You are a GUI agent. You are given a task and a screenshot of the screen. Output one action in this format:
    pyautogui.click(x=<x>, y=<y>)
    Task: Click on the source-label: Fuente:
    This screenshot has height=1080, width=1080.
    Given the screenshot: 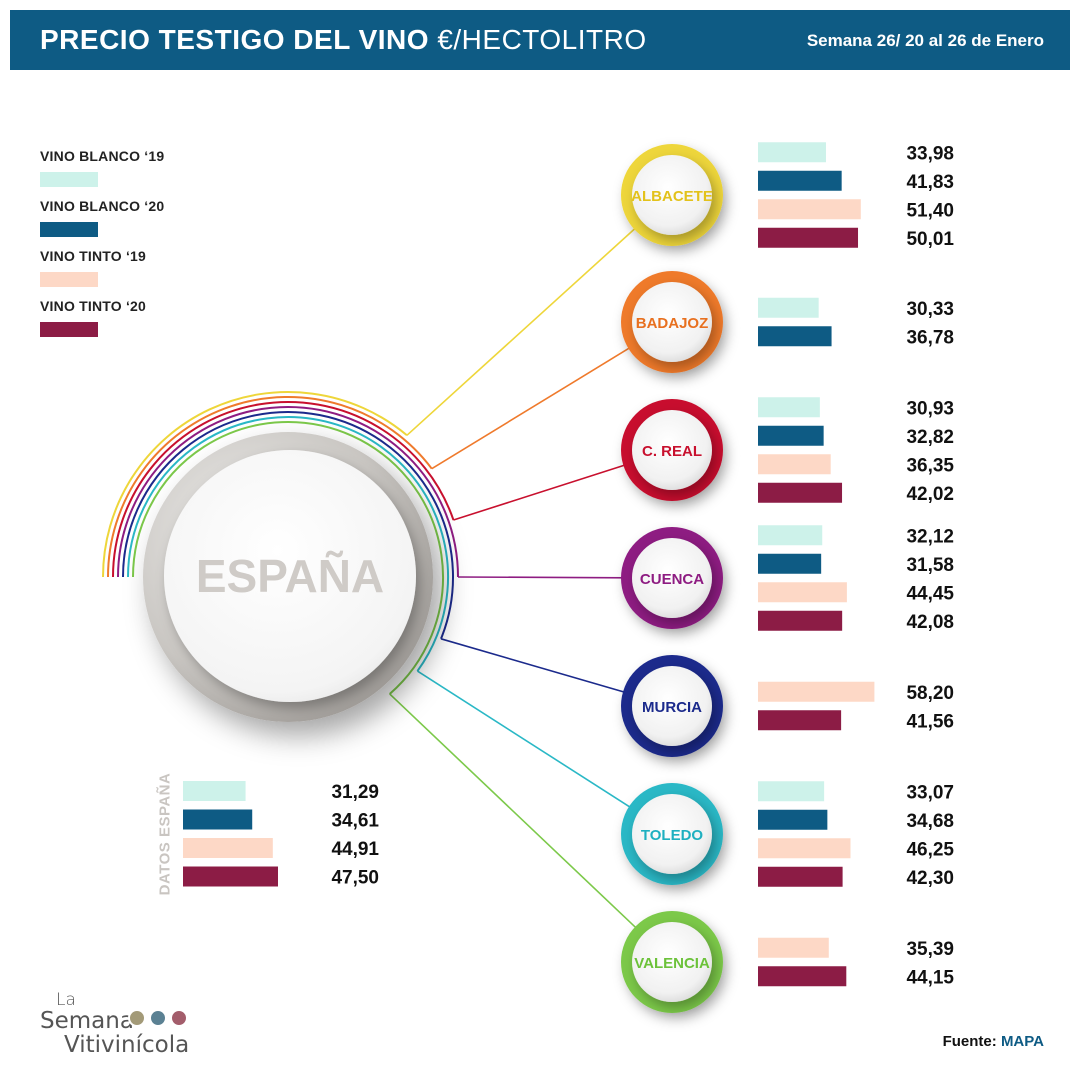 What is the action you would take?
    pyautogui.click(x=969, y=1041)
    